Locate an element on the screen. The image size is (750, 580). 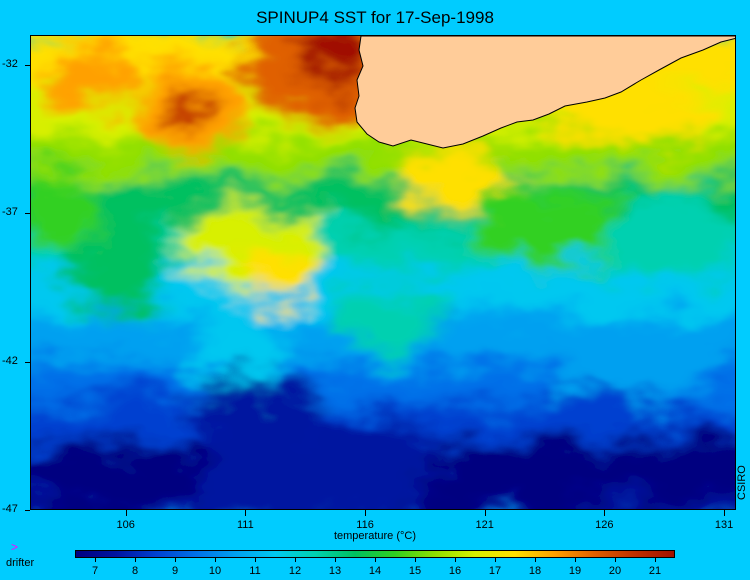
colorbar-tick-label: 12 is located at coordinates (295, 571).